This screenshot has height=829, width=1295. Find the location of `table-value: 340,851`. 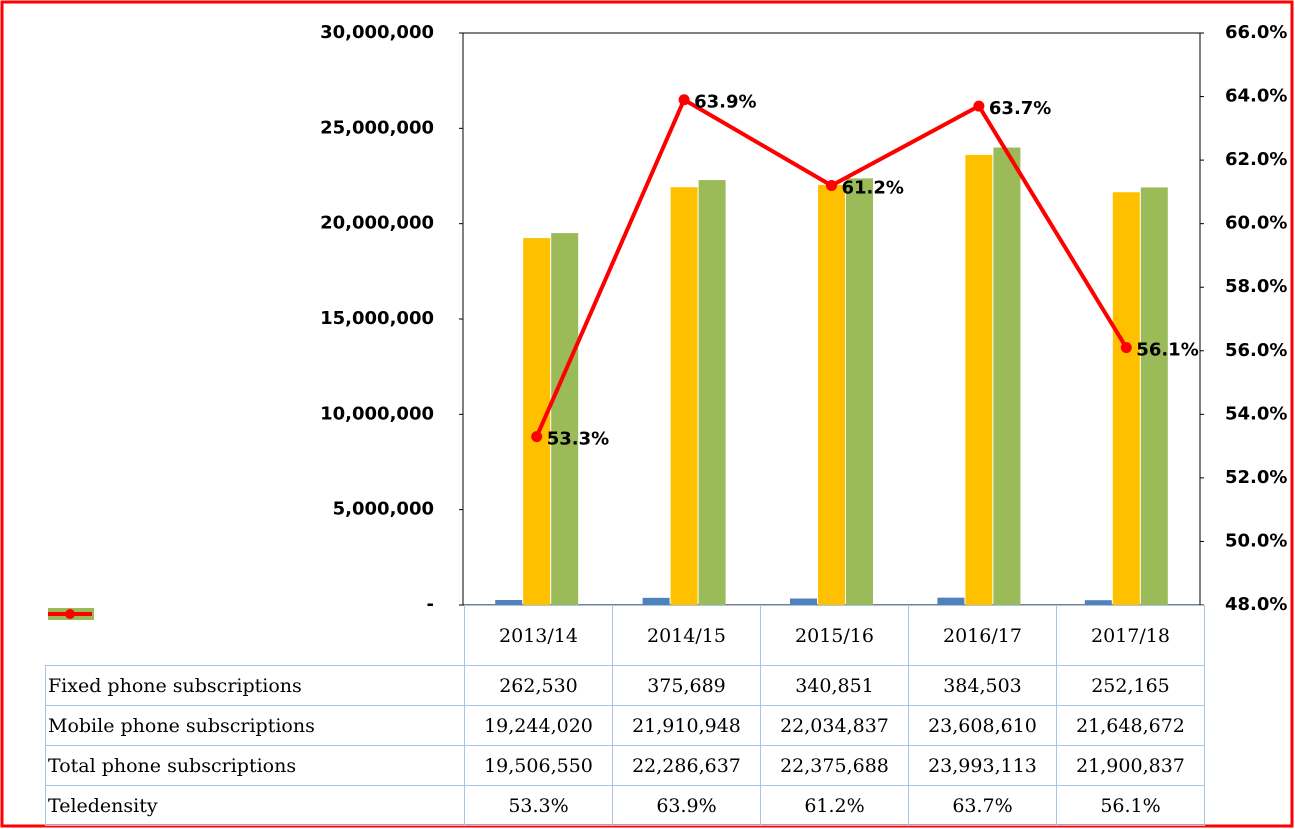

table-value: 340,851 is located at coordinates (834, 685).